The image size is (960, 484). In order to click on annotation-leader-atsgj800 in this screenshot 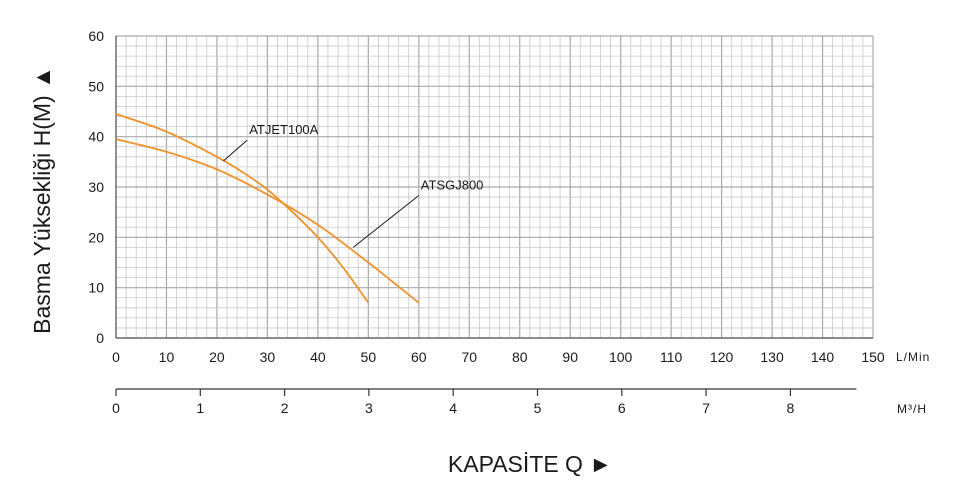, I will do `click(386, 221)`.